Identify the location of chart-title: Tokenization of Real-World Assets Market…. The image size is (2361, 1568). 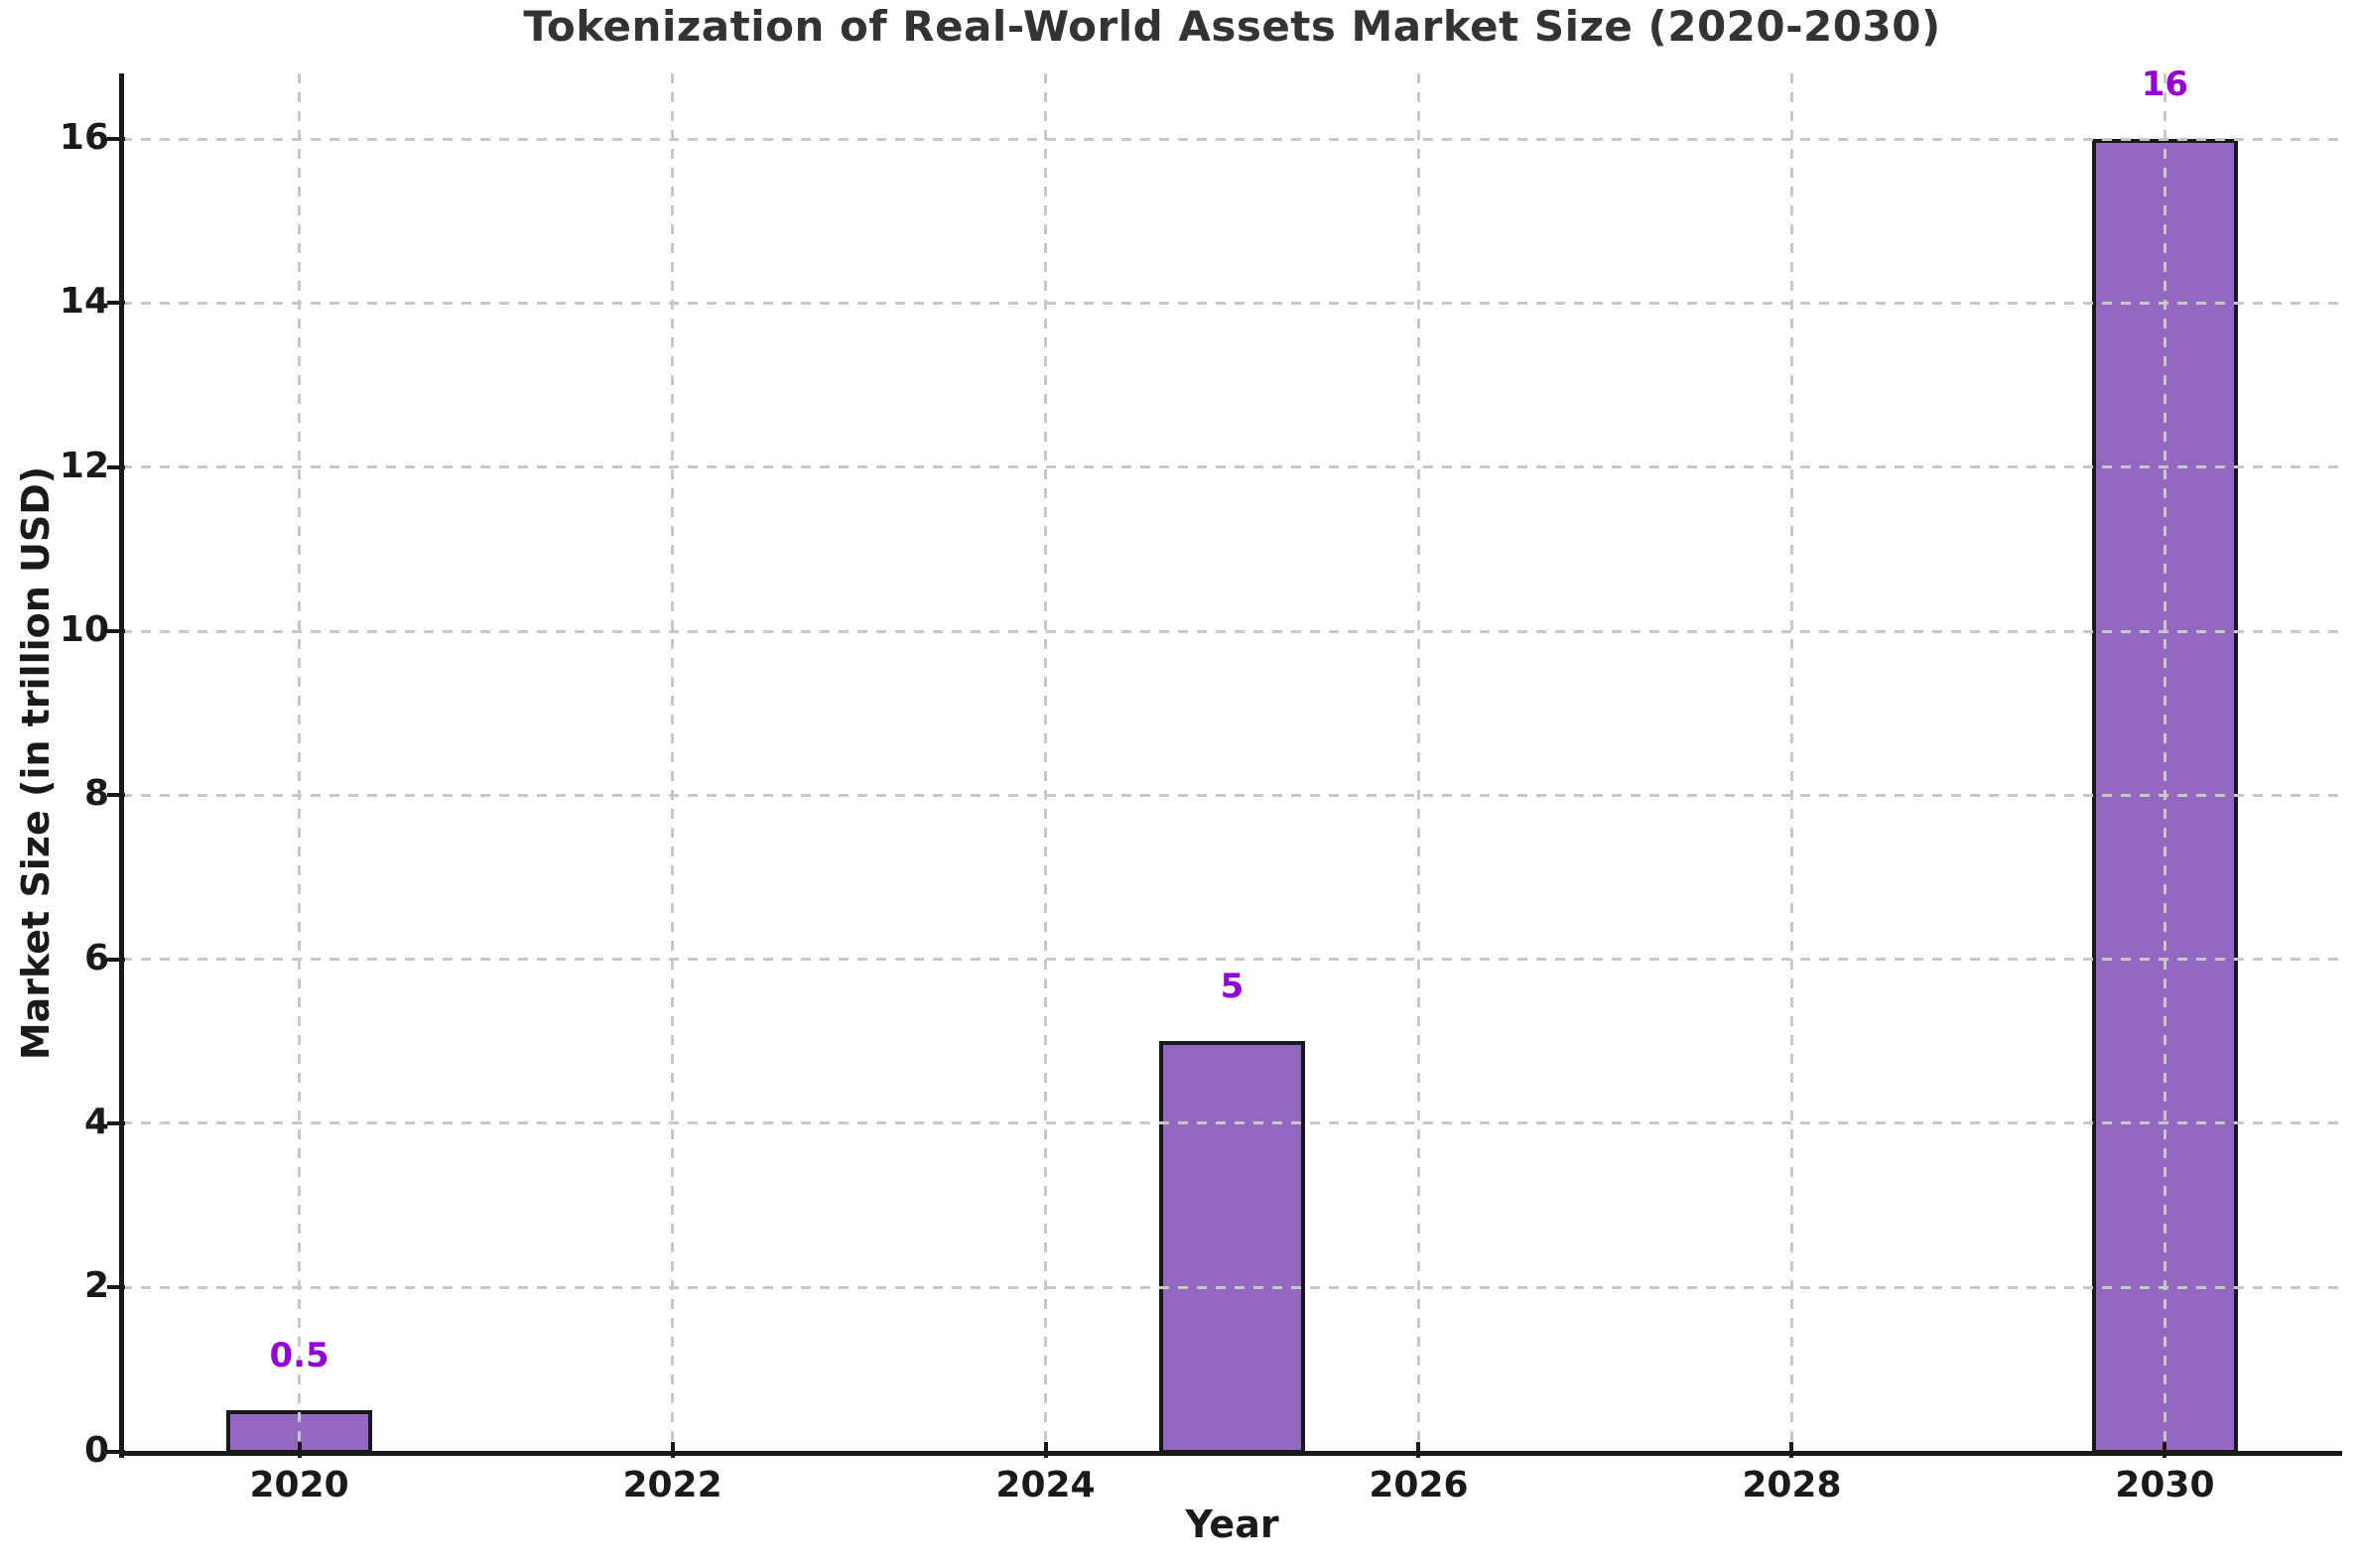
(1232, 26).